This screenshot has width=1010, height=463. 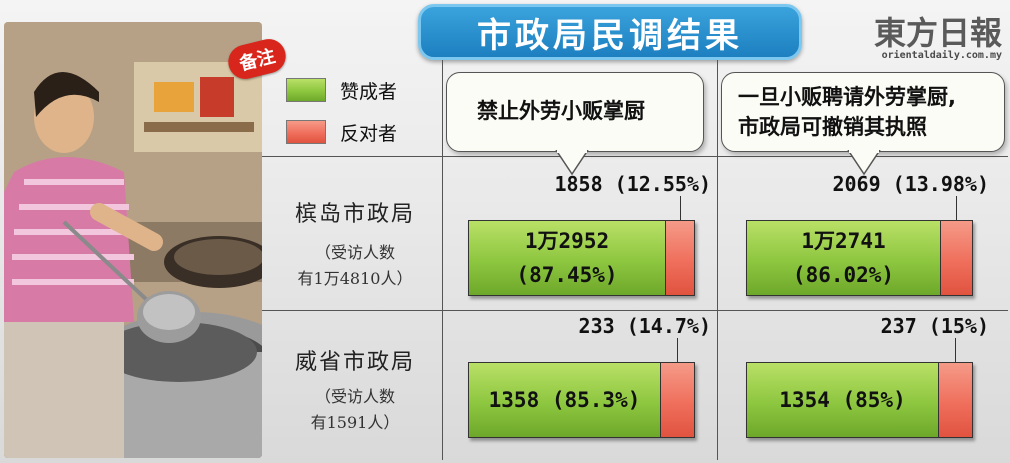 What do you see at coordinates (369, 133) in the screenshot?
I see `legend-label-oppose: 反对者` at bounding box center [369, 133].